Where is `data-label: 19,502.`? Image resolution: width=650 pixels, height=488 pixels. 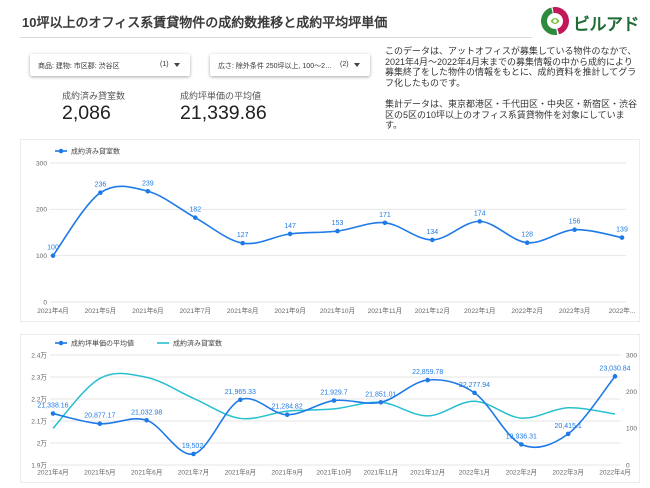
data-label: 19,502. is located at coordinates (193, 446).